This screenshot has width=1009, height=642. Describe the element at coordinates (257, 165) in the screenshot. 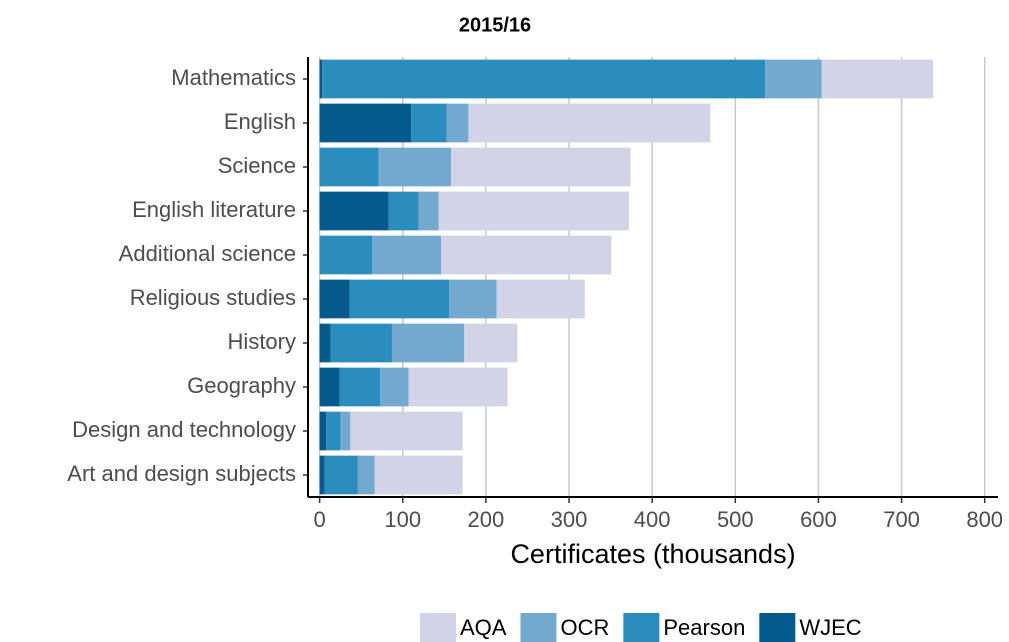

I see `y-tick-label: Science` at that location.